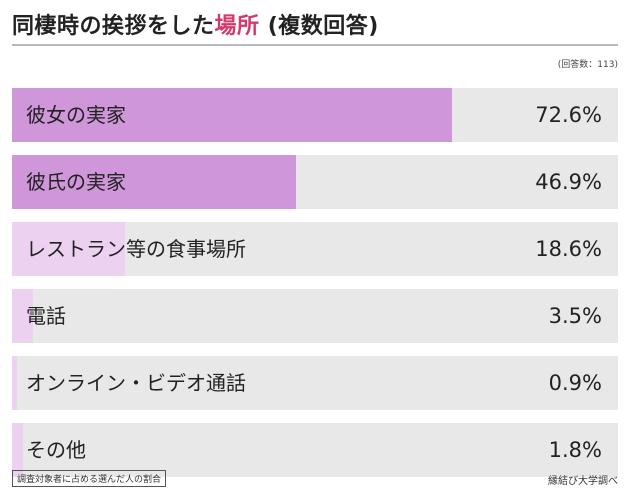 The height and width of the screenshot is (500, 630). Describe the element at coordinates (575, 316) in the screenshot. I see `value-label: 3.5%` at that location.